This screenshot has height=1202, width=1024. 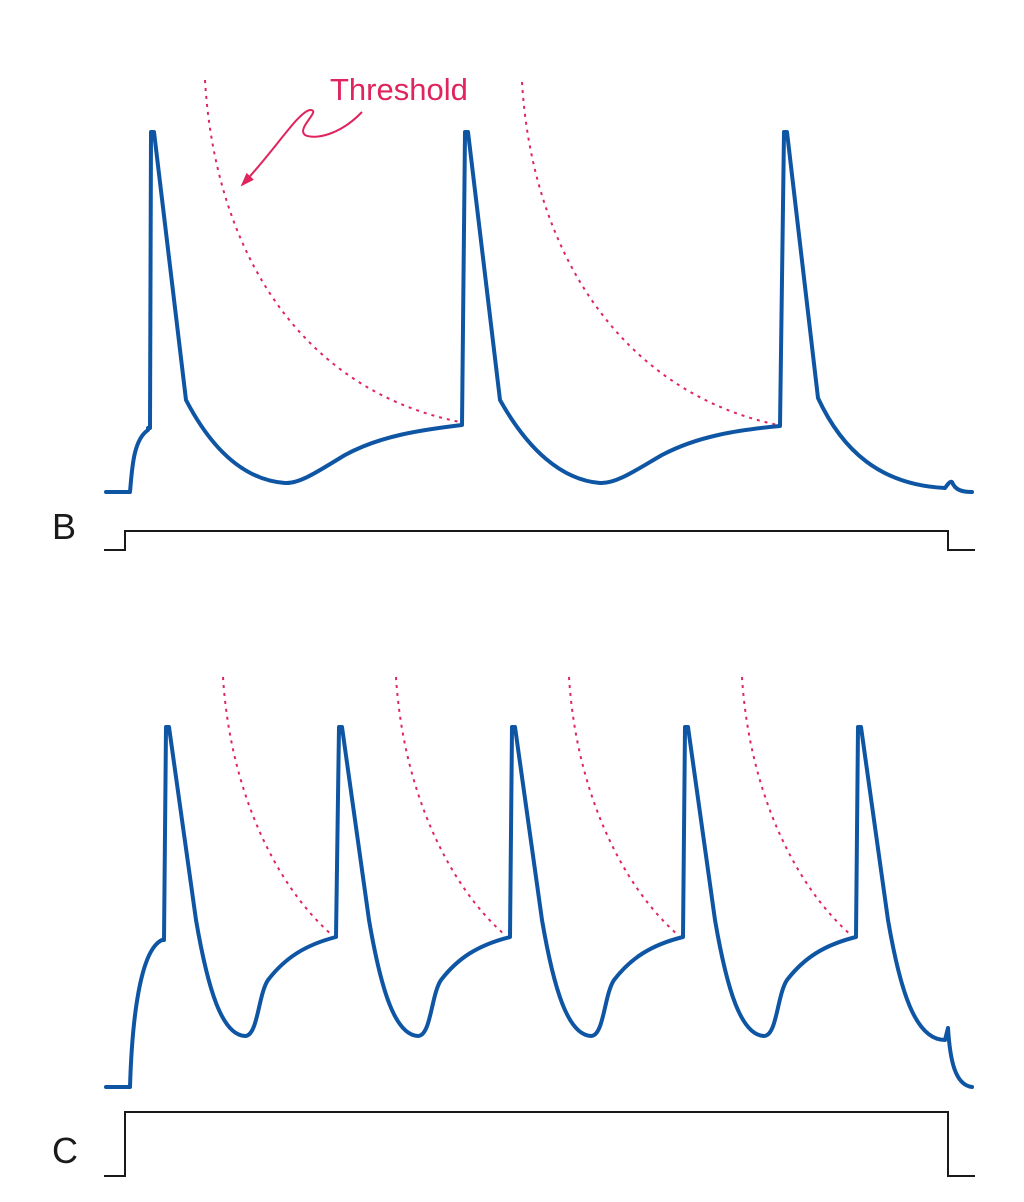 I want to click on threshold-curve-c3, so click(x=623, y=806).